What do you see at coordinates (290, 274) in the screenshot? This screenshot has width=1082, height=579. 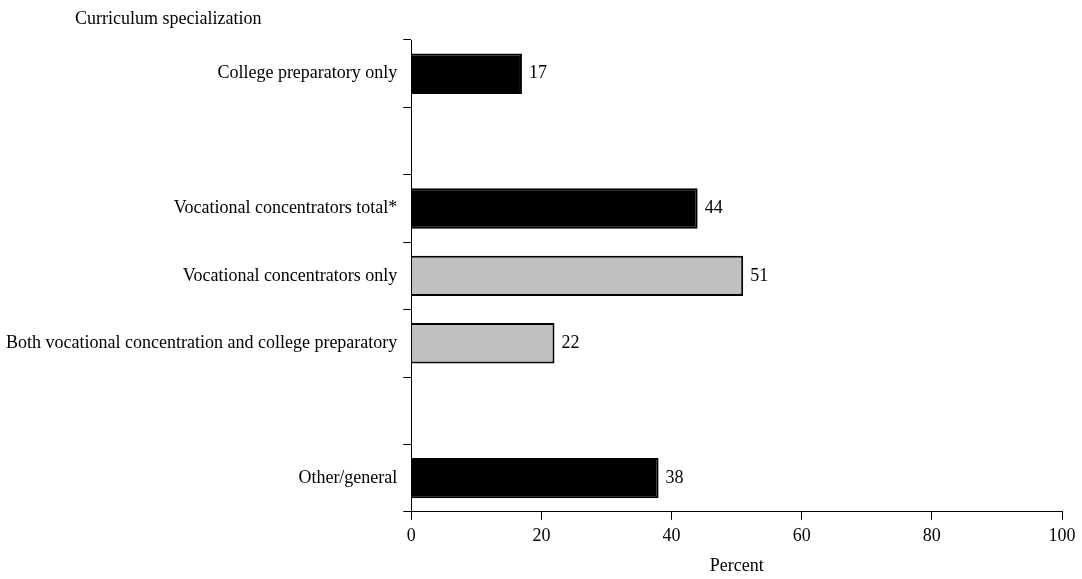 I see `y-tick-label: Vocational concentrators only` at bounding box center [290, 274].